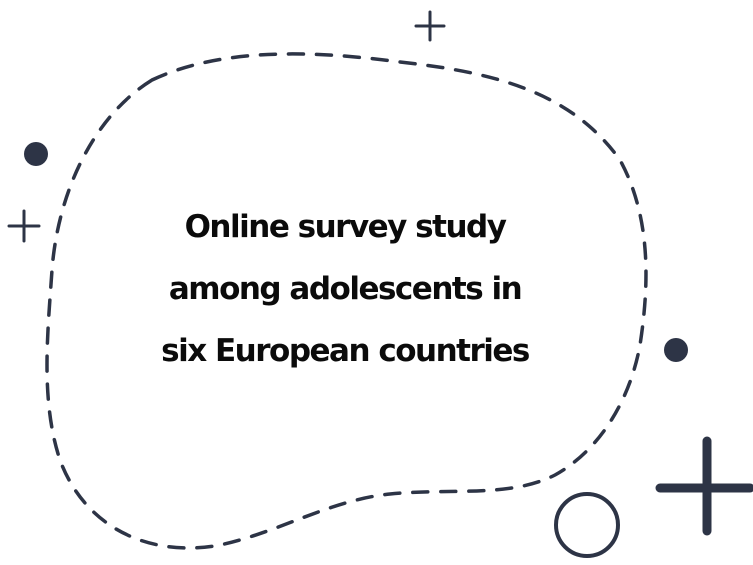  What do you see at coordinates (587, 525) in the screenshot?
I see `circle-outline-icon` at bounding box center [587, 525].